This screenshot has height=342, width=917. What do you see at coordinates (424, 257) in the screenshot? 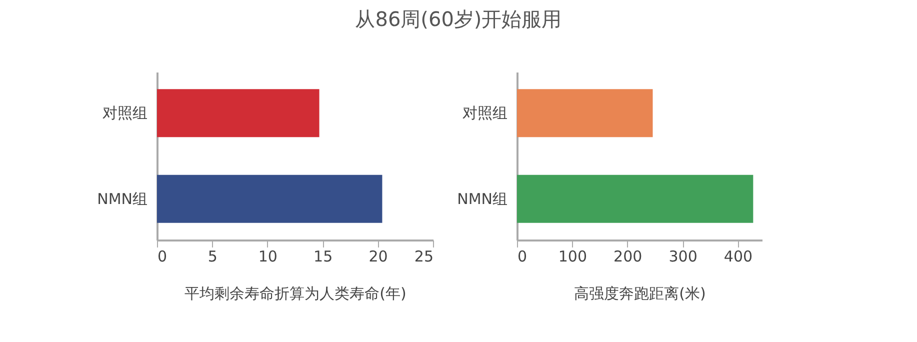
I see `x-tick-label: 25` at bounding box center [424, 257].